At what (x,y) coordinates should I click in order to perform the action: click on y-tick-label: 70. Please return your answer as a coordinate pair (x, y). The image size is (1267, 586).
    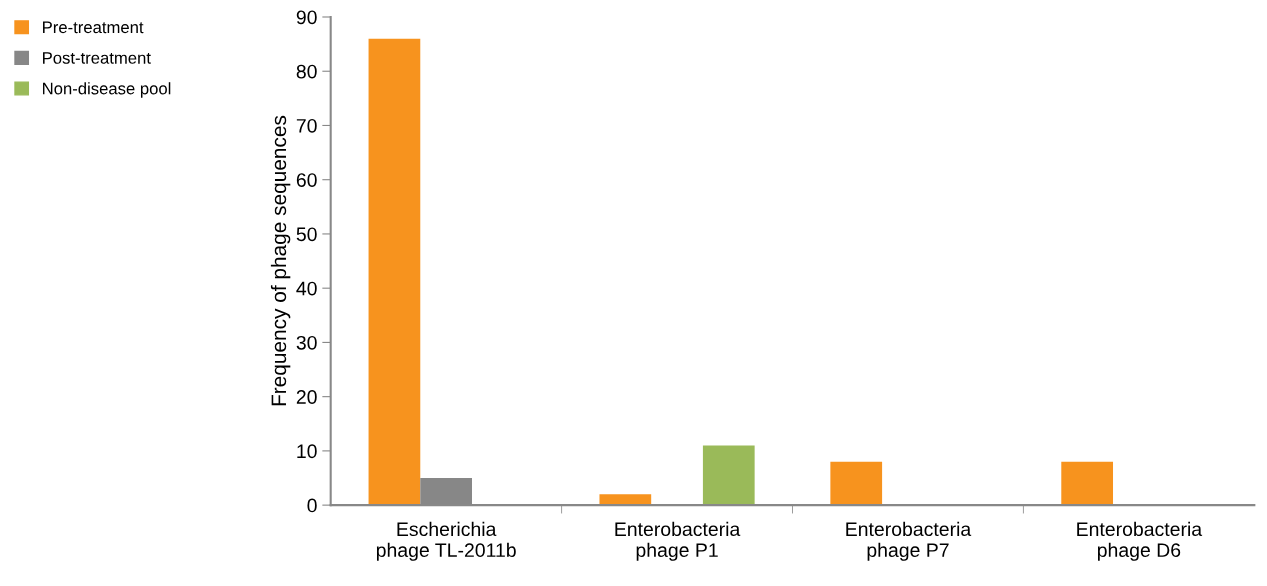
    Looking at the image, I should click on (306, 125).